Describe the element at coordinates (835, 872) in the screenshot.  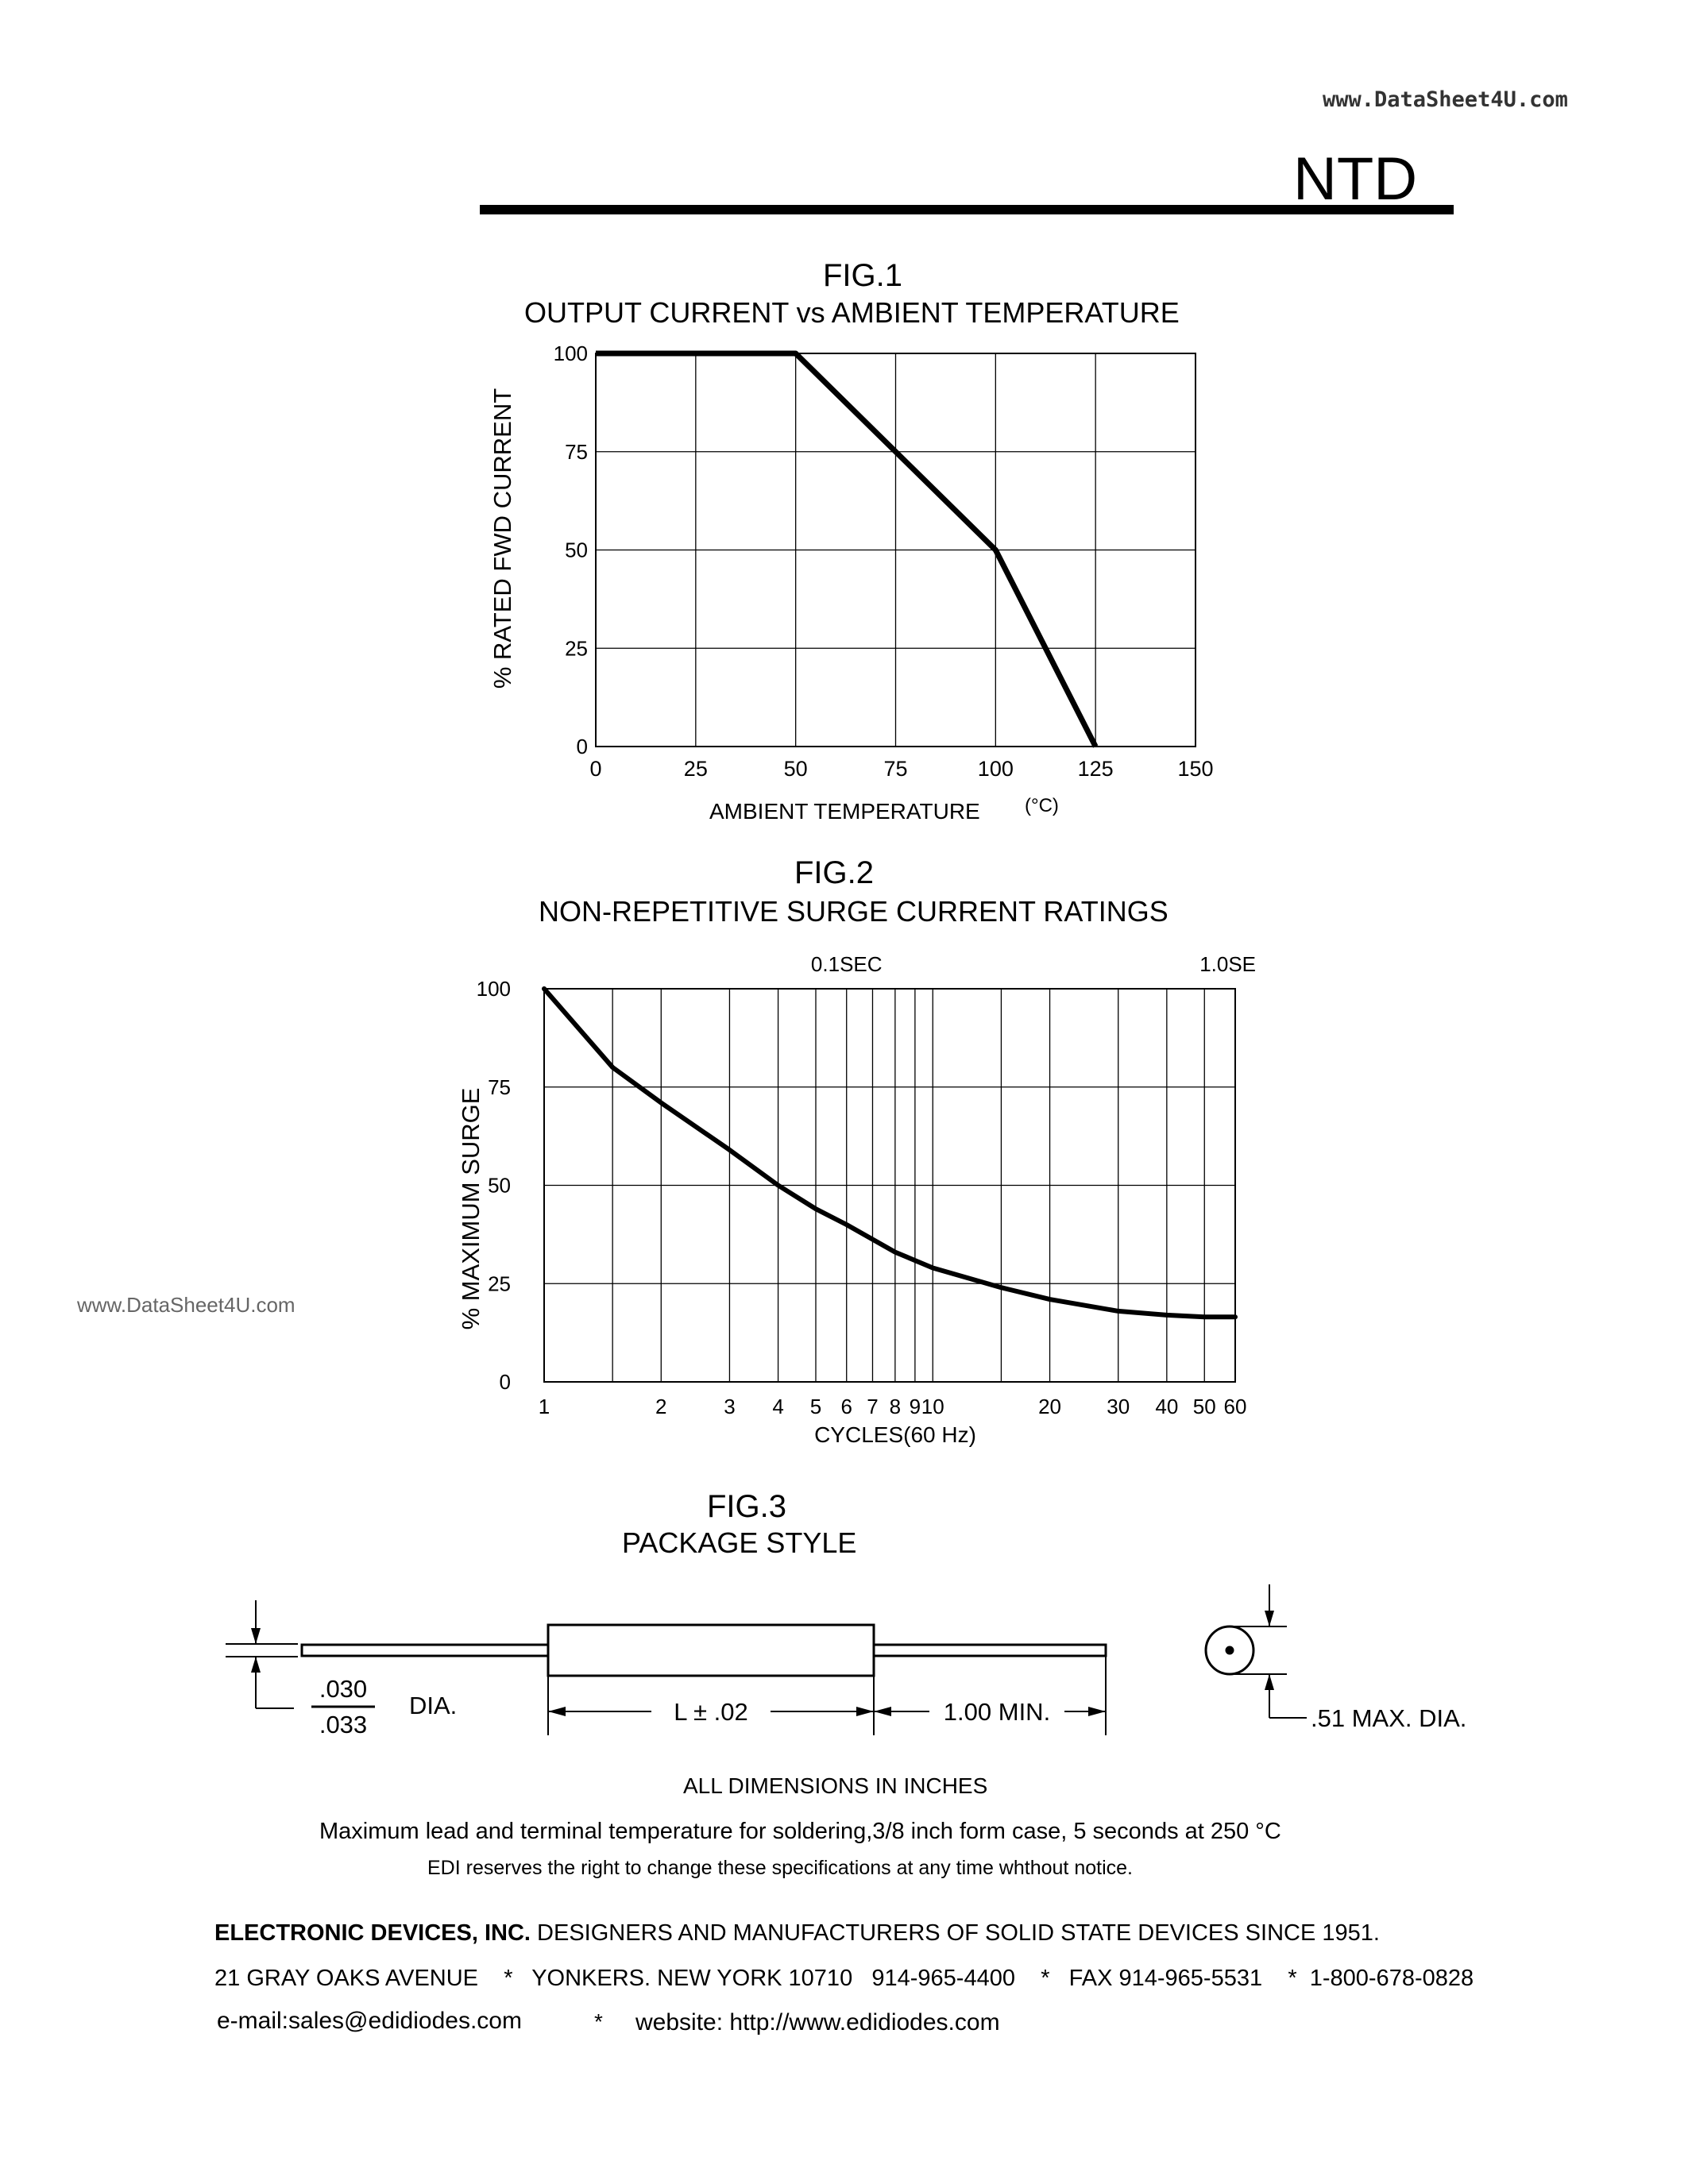
I see `fig2-number: FIG.2` at that location.